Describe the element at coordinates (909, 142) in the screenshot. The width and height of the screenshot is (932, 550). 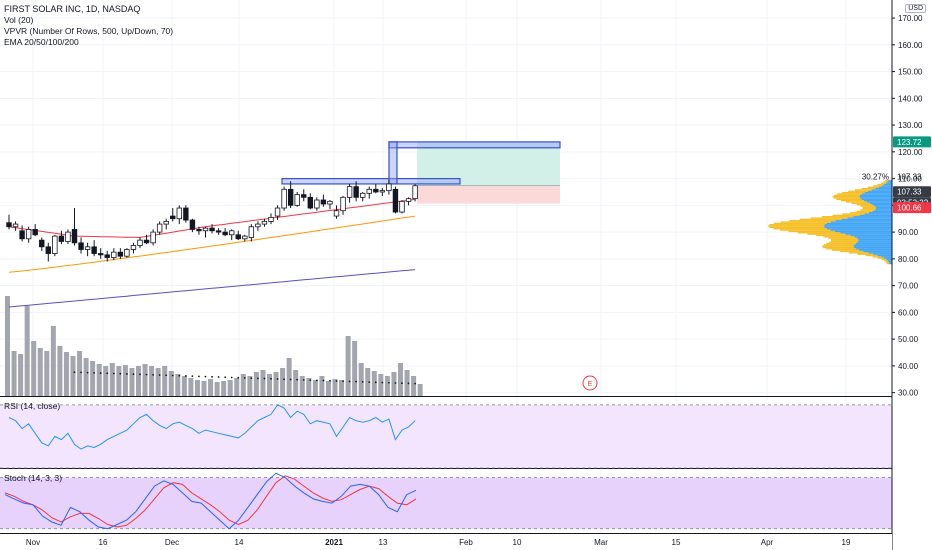
I see `target-tag-label: 123.72` at that location.